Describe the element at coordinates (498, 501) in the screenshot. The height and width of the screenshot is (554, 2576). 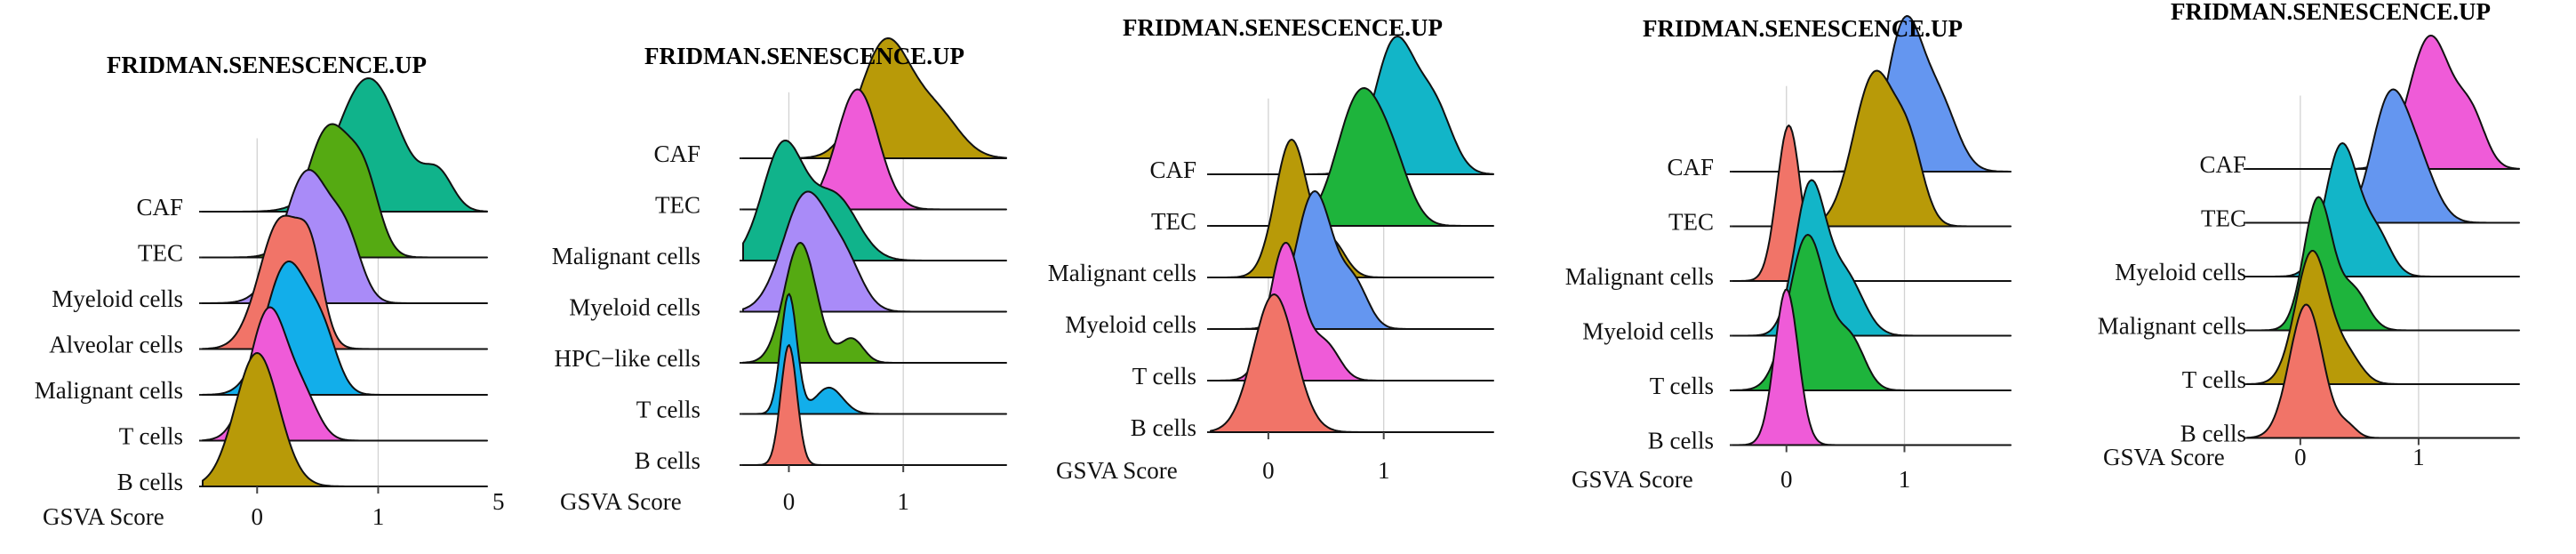
I see `stray-axis-glyph: 5` at that location.